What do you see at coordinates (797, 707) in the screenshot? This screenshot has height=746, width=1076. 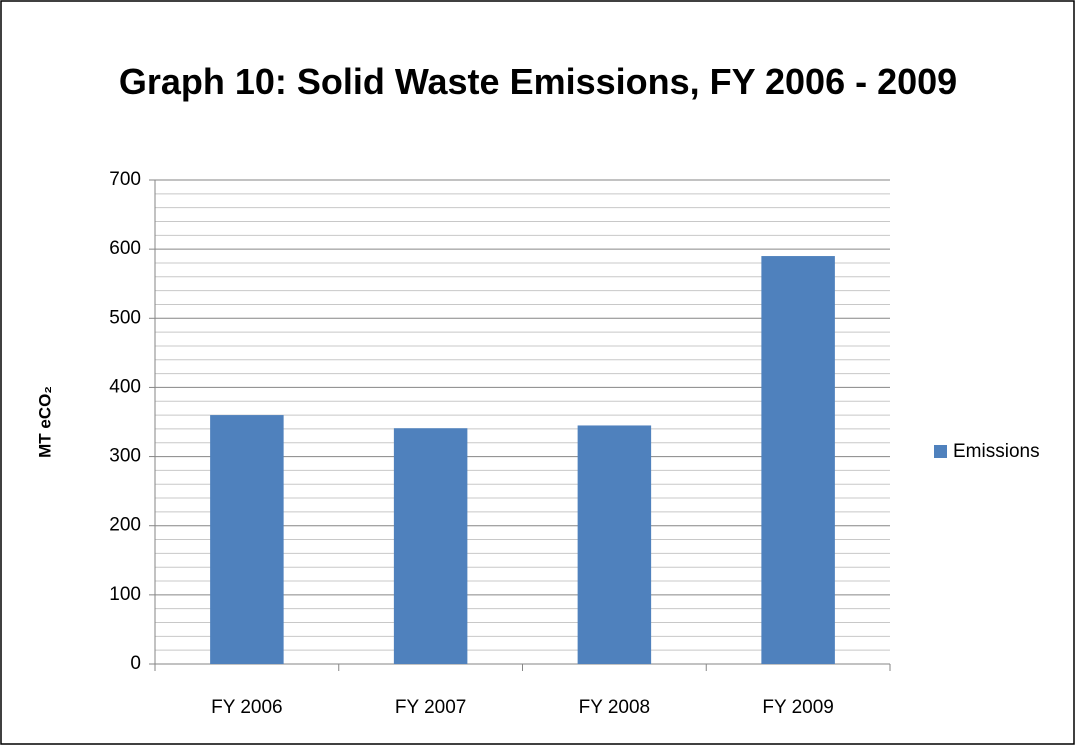 I see `x-tick-label: FY 2009` at bounding box center [797, 707].